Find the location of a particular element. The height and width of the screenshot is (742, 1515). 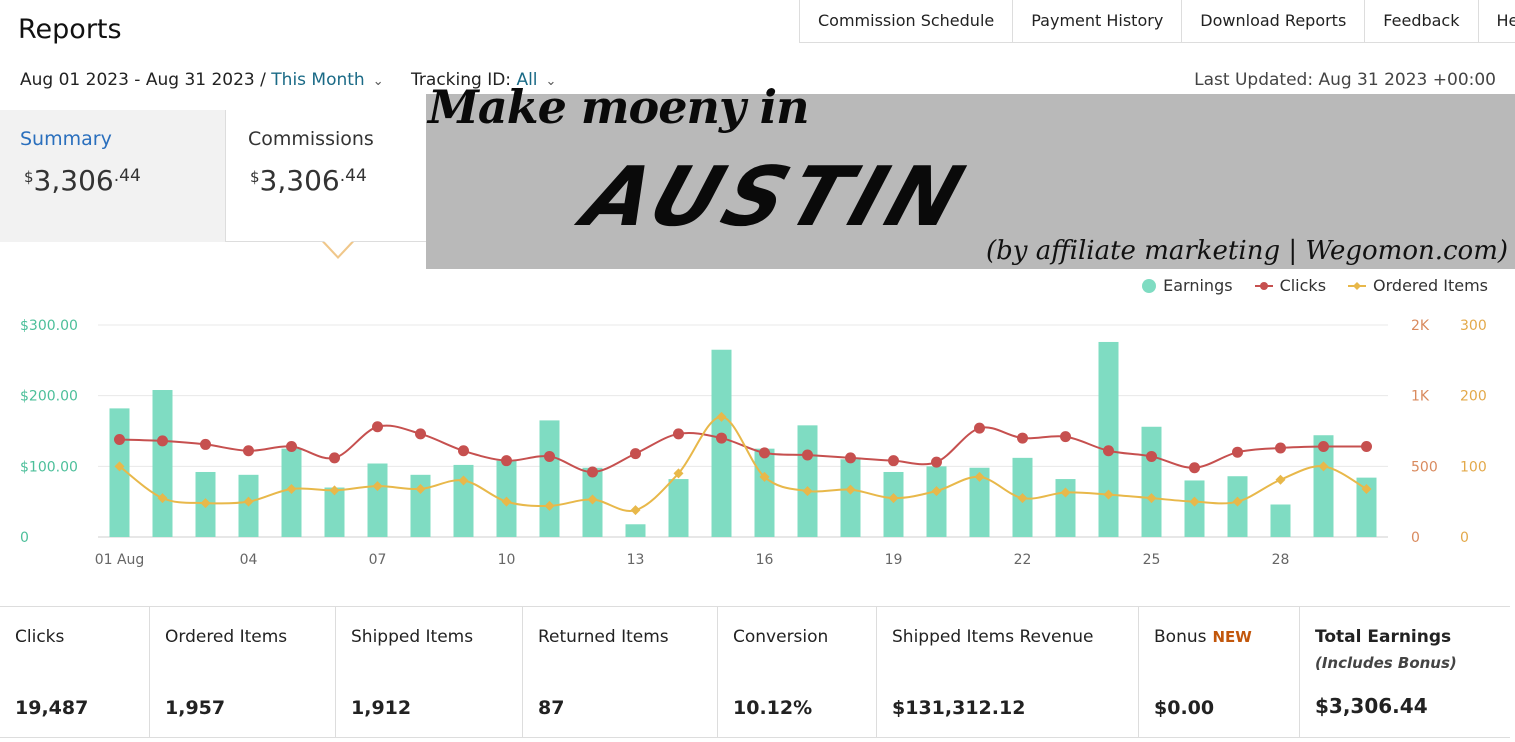

tab-summary: Summary $3,306.44 is located at coordinates (113, 176).